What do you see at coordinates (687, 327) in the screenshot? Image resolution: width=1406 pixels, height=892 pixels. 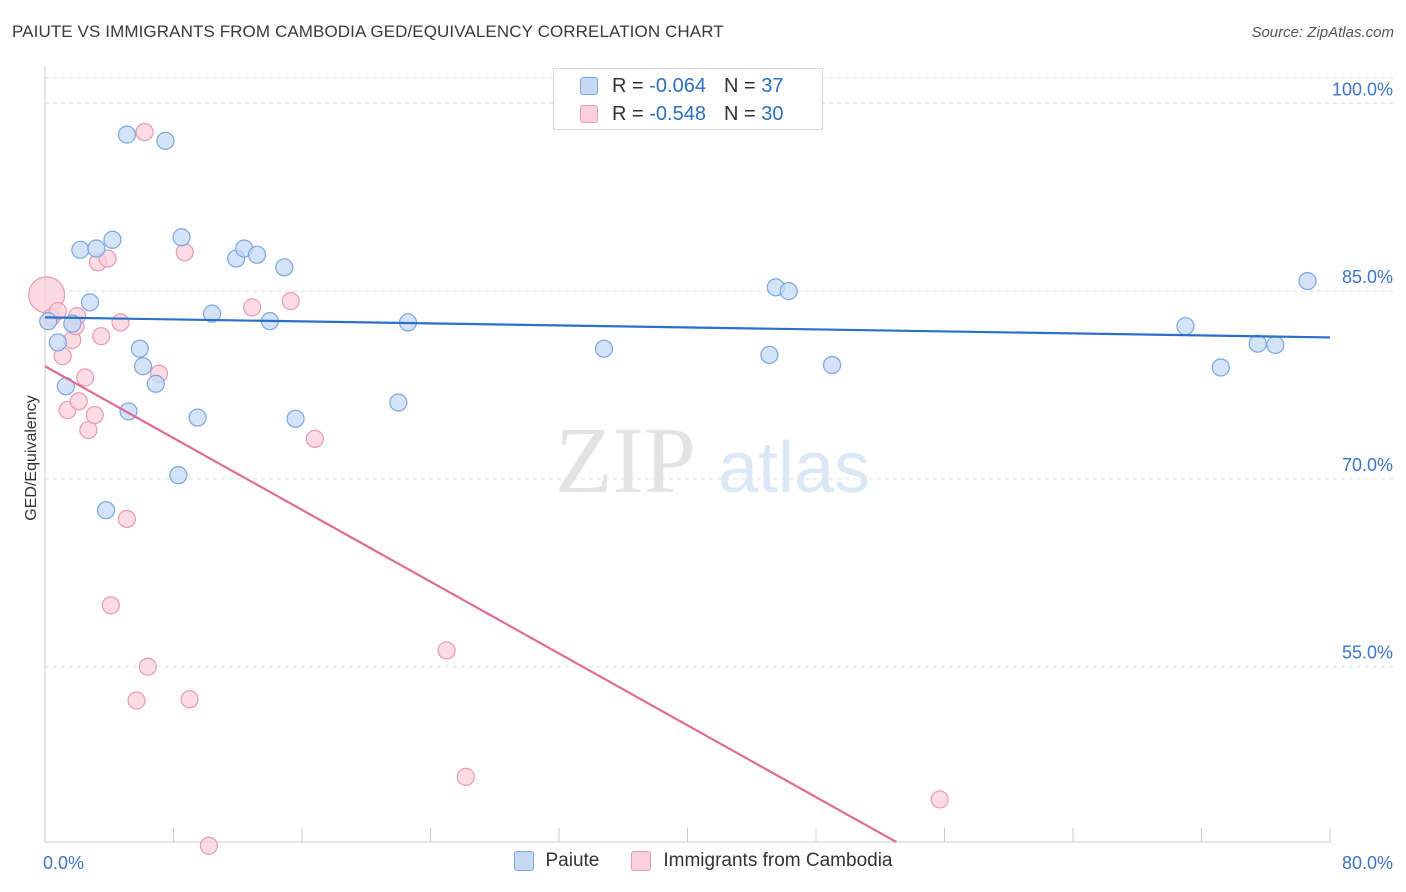 I see `paiute-trend-line` at bounding box center [687, 327].